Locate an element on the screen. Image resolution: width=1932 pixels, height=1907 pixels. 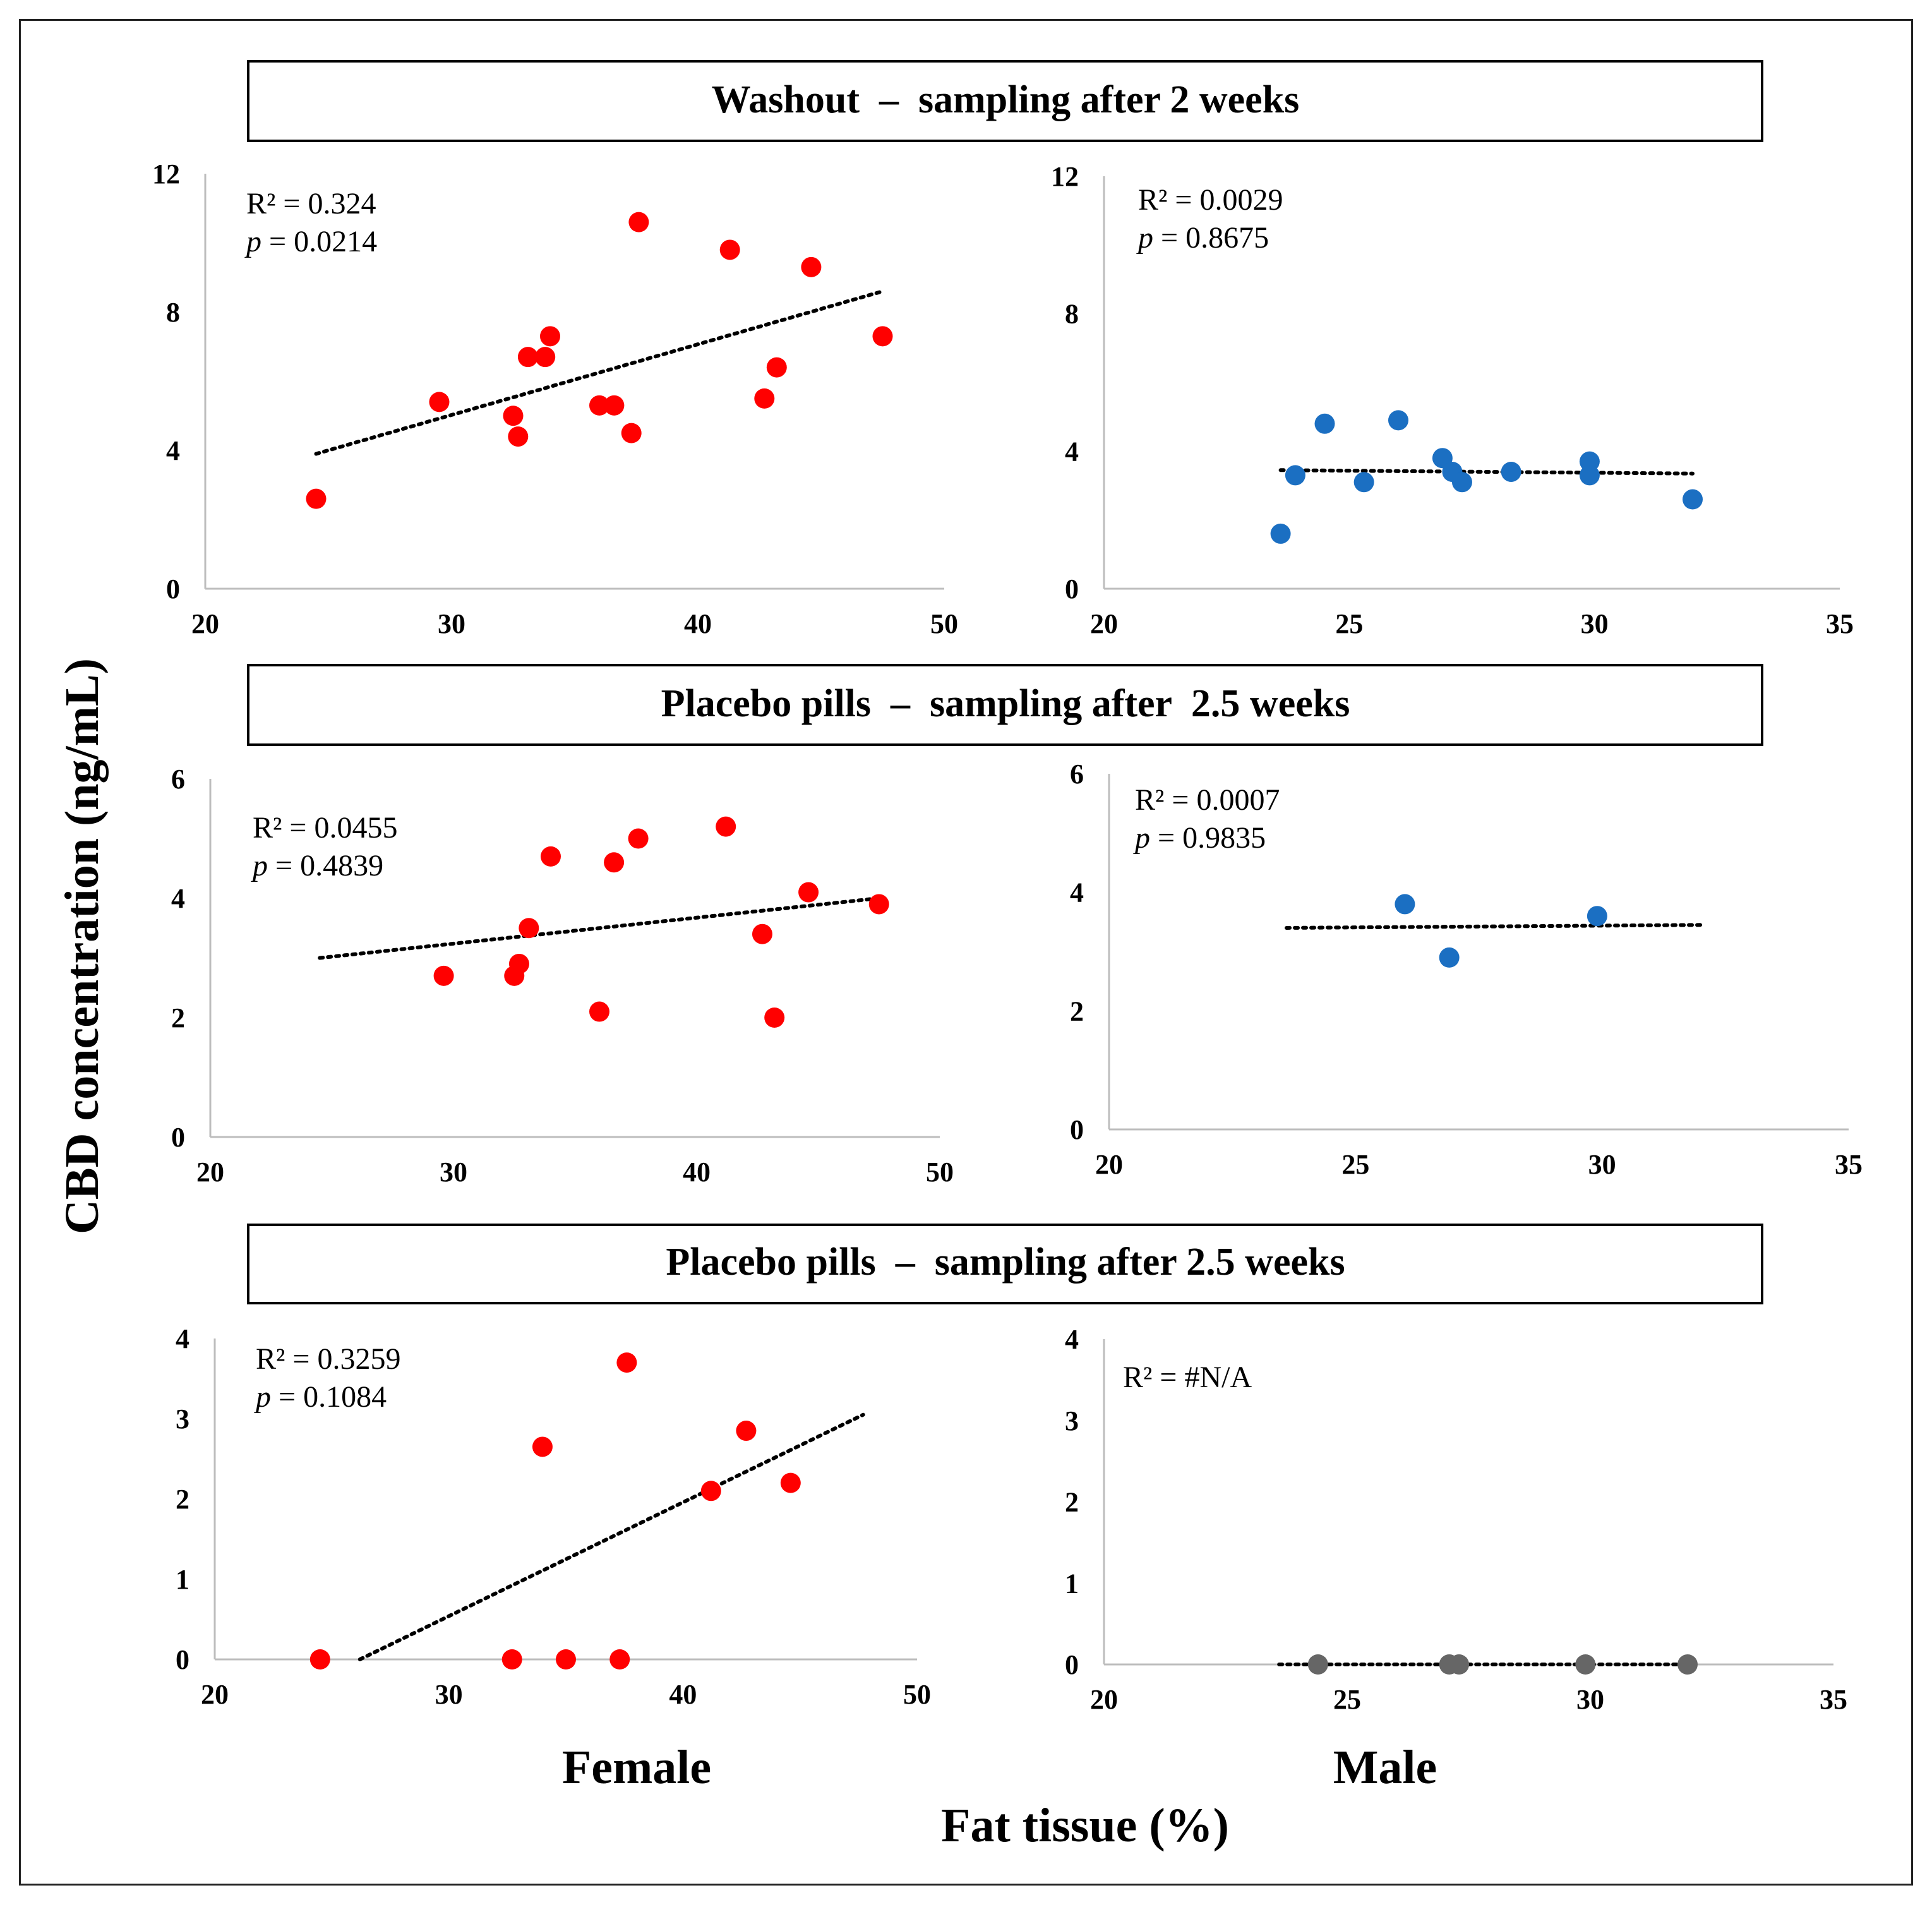
banner-placebo-2-box is located at coordinates (1005, 1264).